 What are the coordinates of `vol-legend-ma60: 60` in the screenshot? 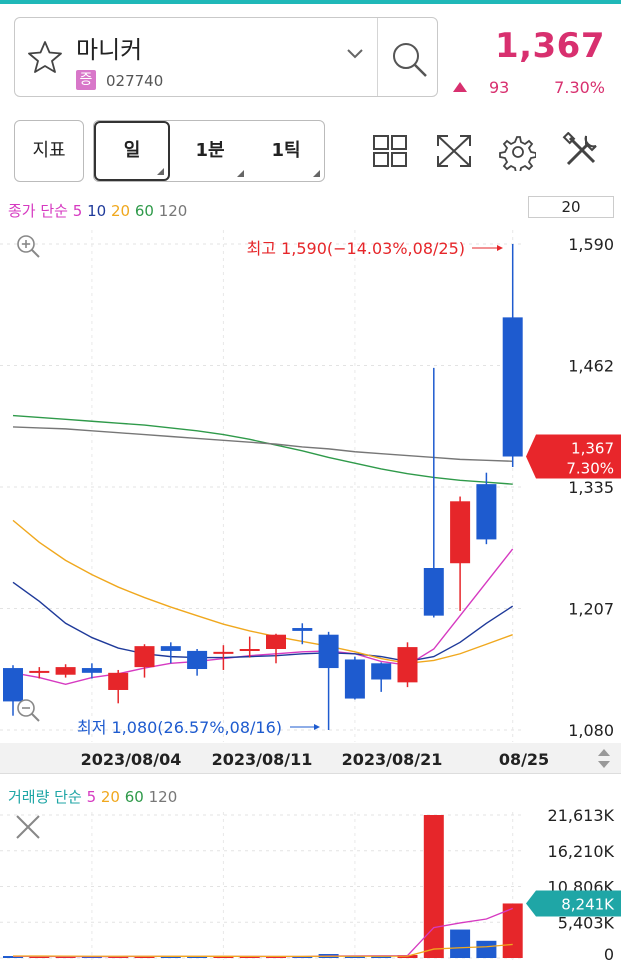 It's located at (134, 797).